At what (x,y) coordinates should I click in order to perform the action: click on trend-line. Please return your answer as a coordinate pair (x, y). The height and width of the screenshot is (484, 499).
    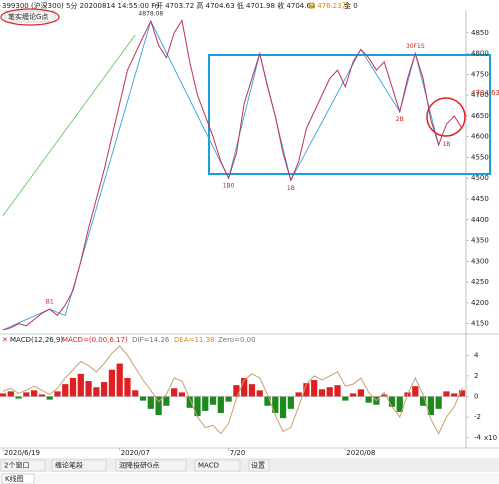
    Looking at the image, I should click on (69, 125).